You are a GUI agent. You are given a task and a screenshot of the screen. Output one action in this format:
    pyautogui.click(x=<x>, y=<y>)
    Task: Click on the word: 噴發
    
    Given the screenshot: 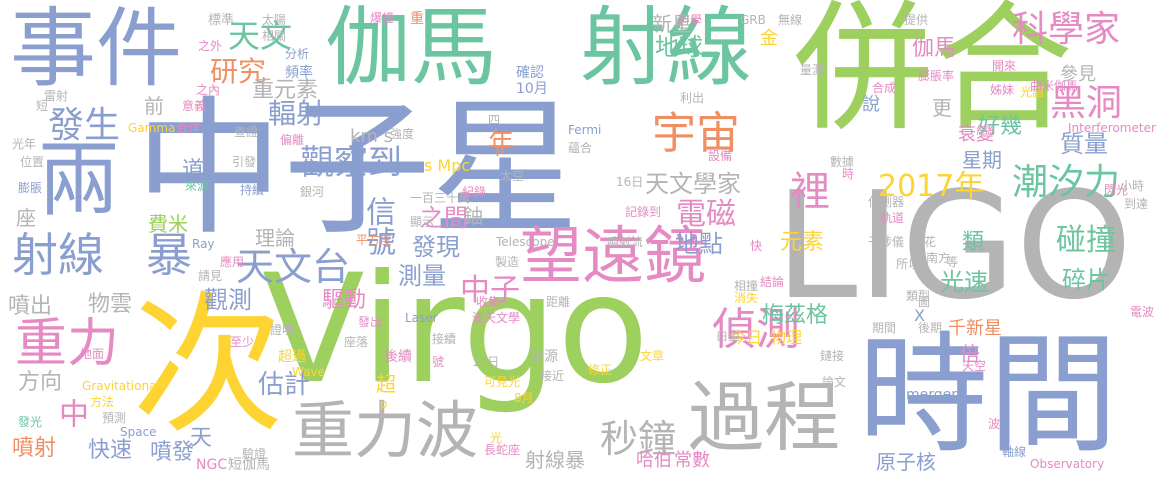 What is the action you would take?
    pyautogui.click(x=172, y=452)
    